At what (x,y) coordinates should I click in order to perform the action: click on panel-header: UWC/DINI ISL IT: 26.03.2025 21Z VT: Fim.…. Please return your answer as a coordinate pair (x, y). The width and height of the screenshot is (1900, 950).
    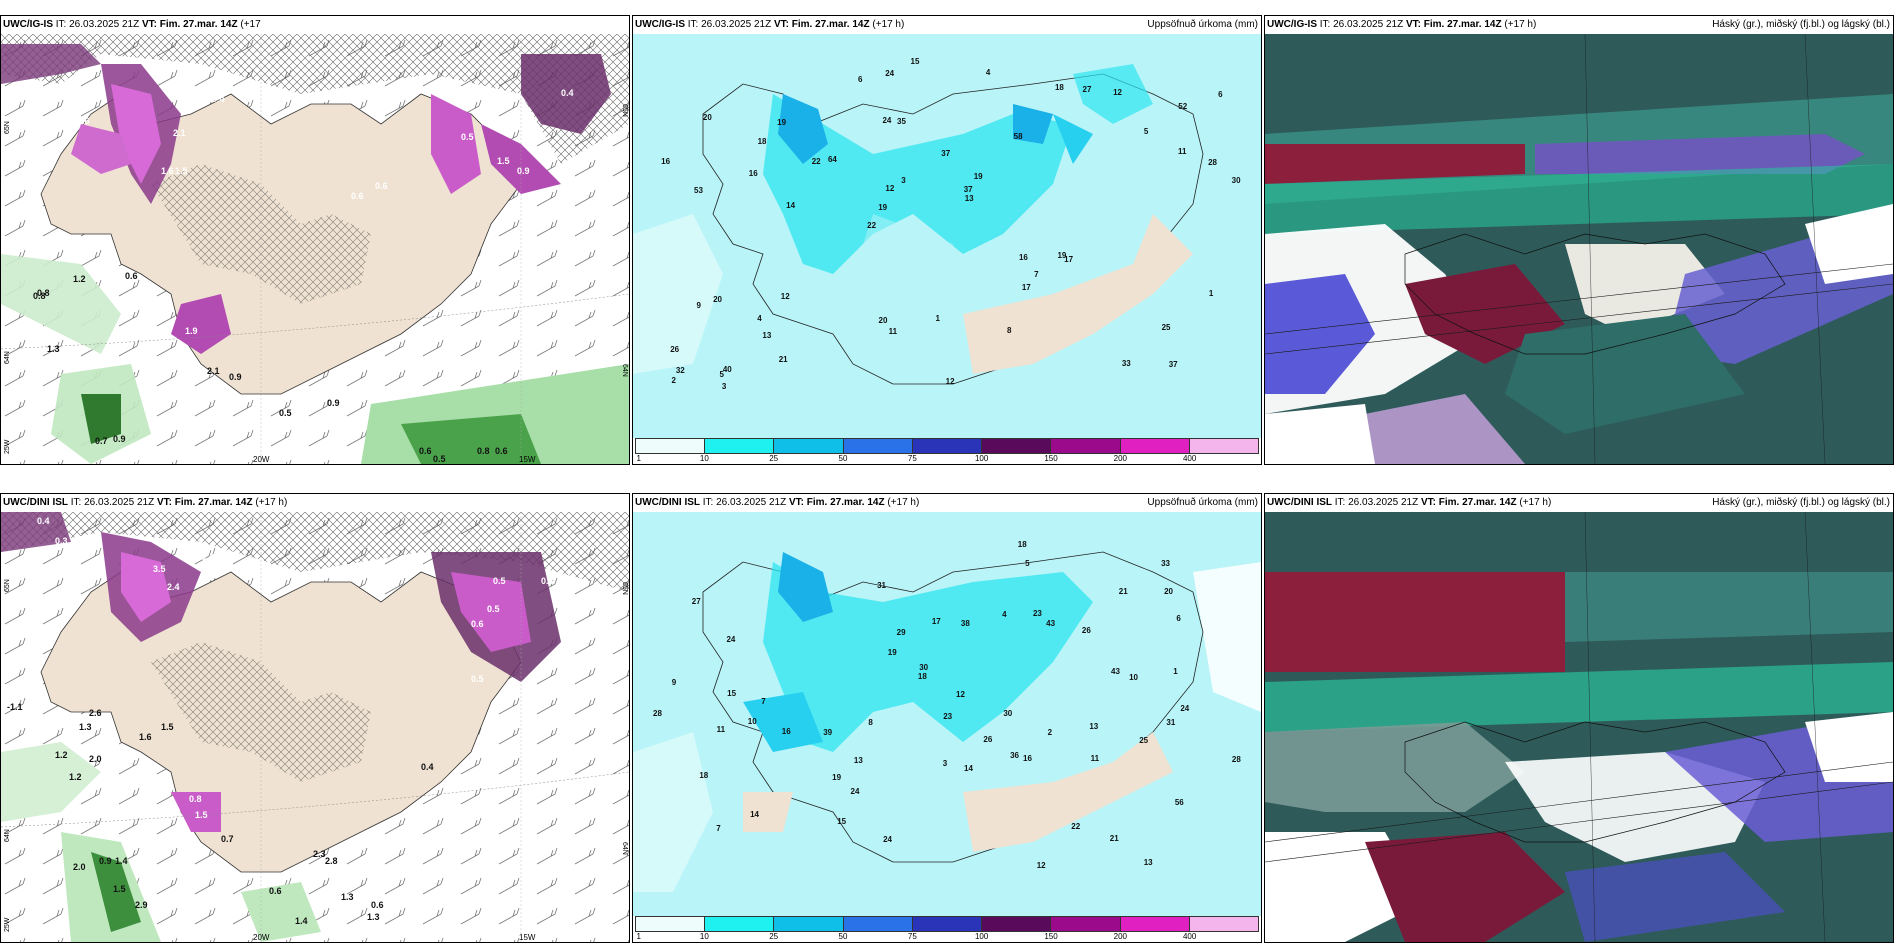
    Looking at the image, I should click on (947, 503).